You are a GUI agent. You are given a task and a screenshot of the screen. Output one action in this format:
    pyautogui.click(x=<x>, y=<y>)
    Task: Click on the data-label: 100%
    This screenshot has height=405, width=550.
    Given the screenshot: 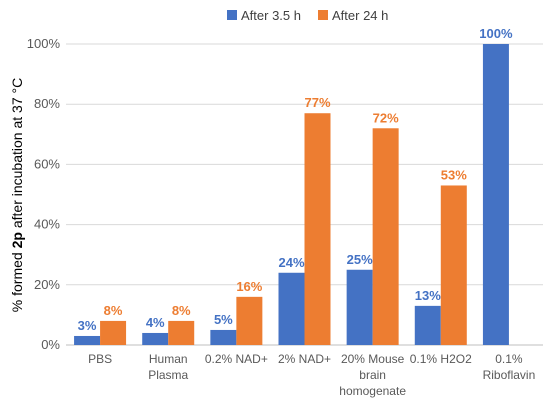 What is the action you would take?
    pyautogui.click(x=496, y=33)
    